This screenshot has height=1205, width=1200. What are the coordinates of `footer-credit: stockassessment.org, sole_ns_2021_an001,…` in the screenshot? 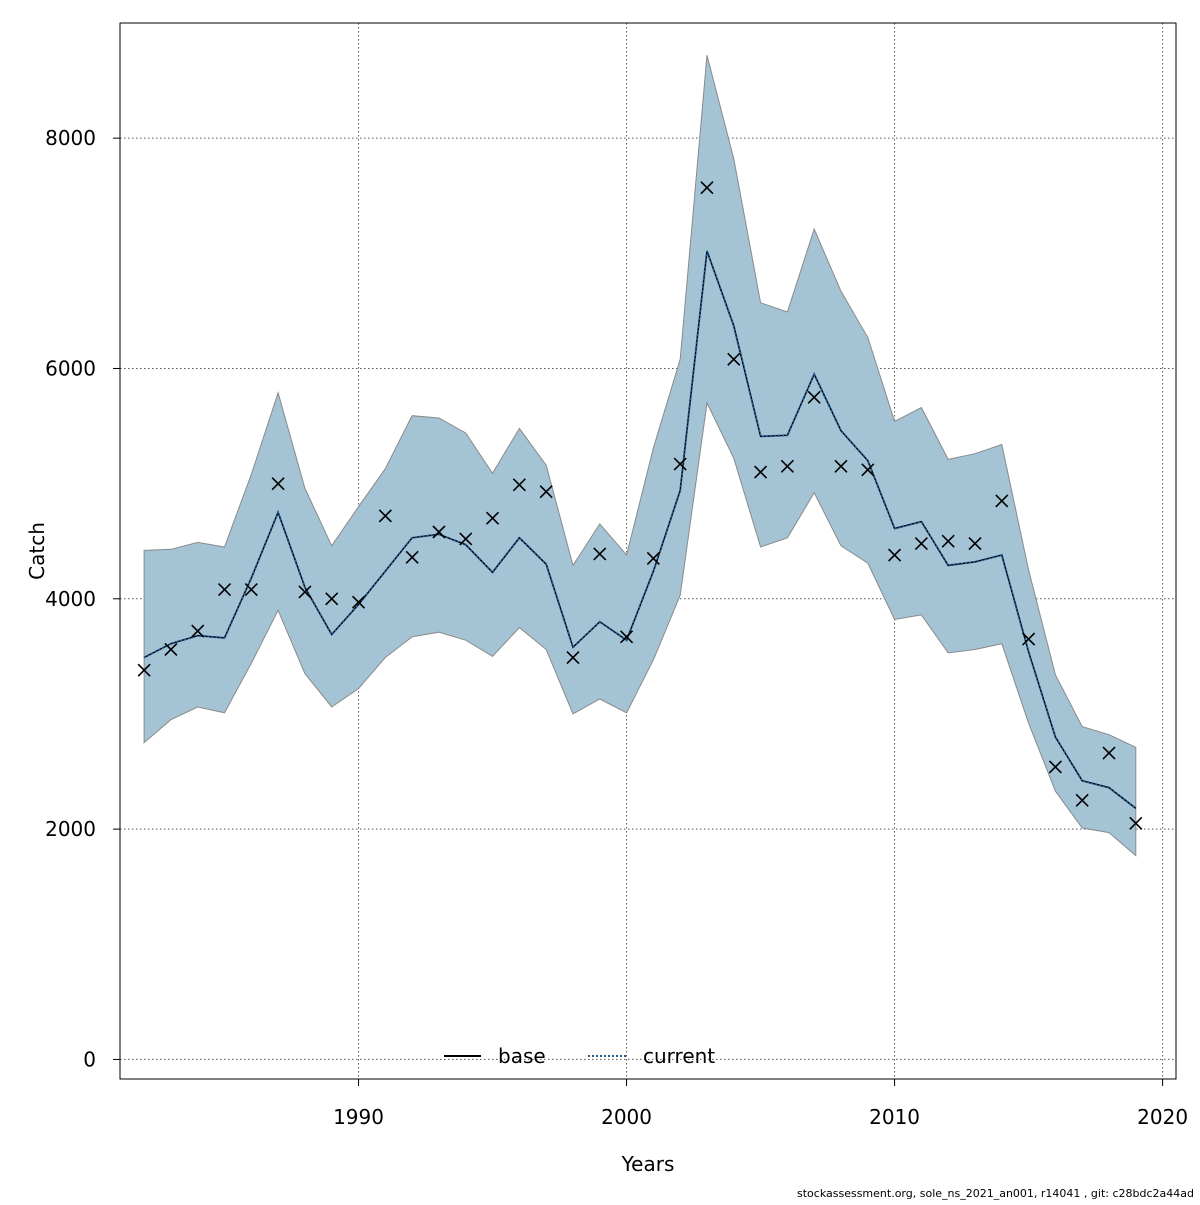 It's located at (995, 1193).